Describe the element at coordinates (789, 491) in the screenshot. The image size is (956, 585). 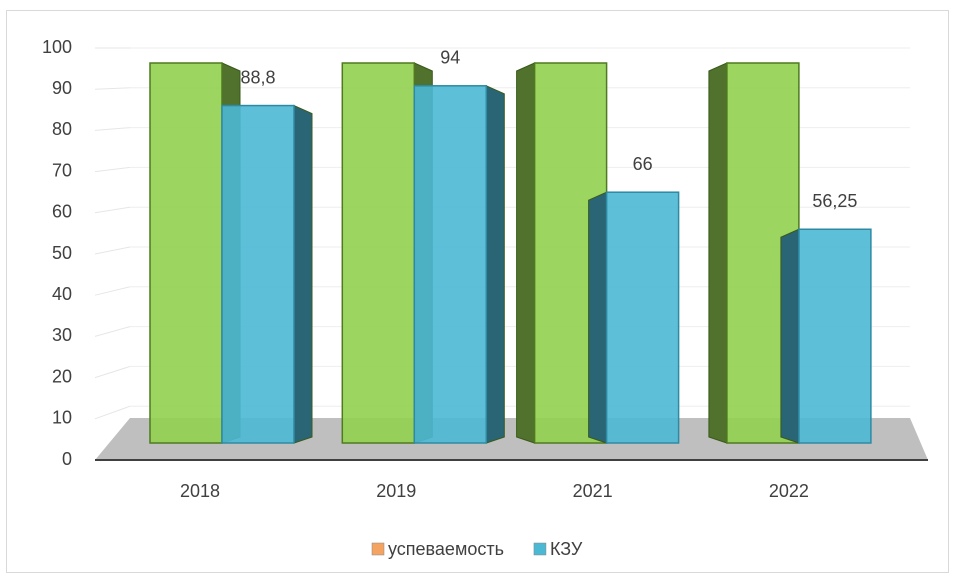
I see `x-tick-label: 2022` at that location.